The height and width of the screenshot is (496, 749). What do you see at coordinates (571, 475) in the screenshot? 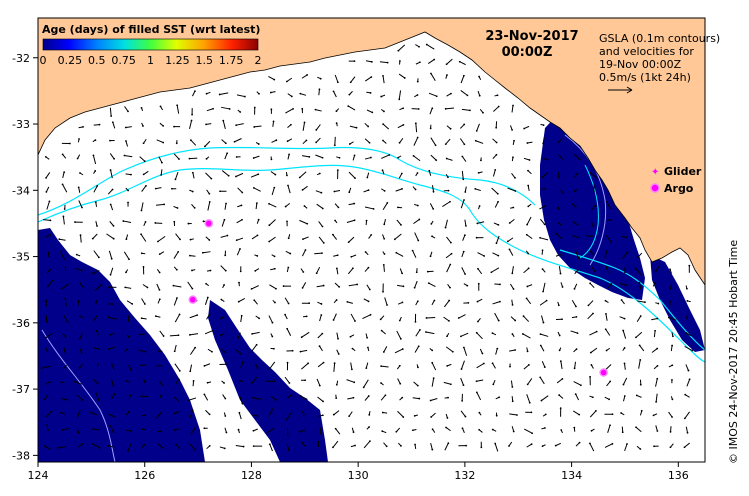
I see `x-tick-label: 134` at bounding box center [571, 475].